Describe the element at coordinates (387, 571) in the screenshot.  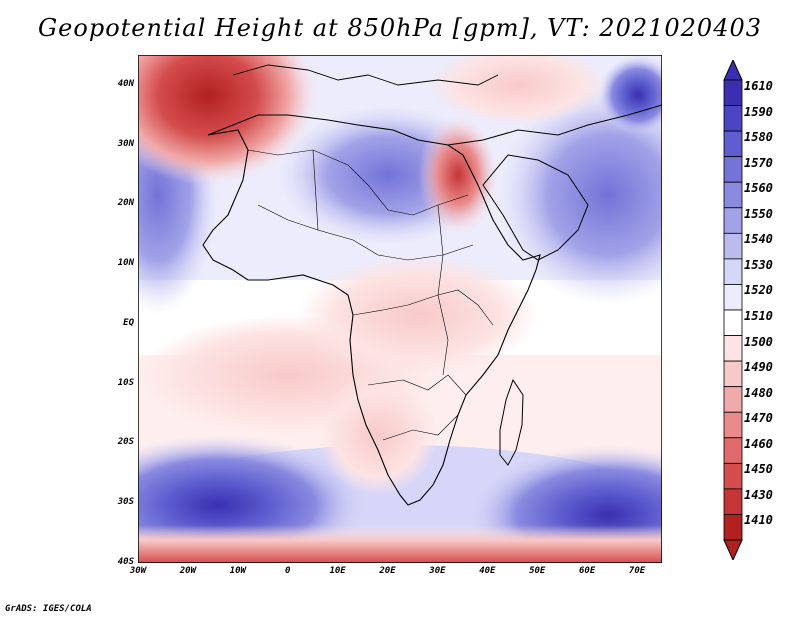
I see `x-tick-label: 20E` at that location.